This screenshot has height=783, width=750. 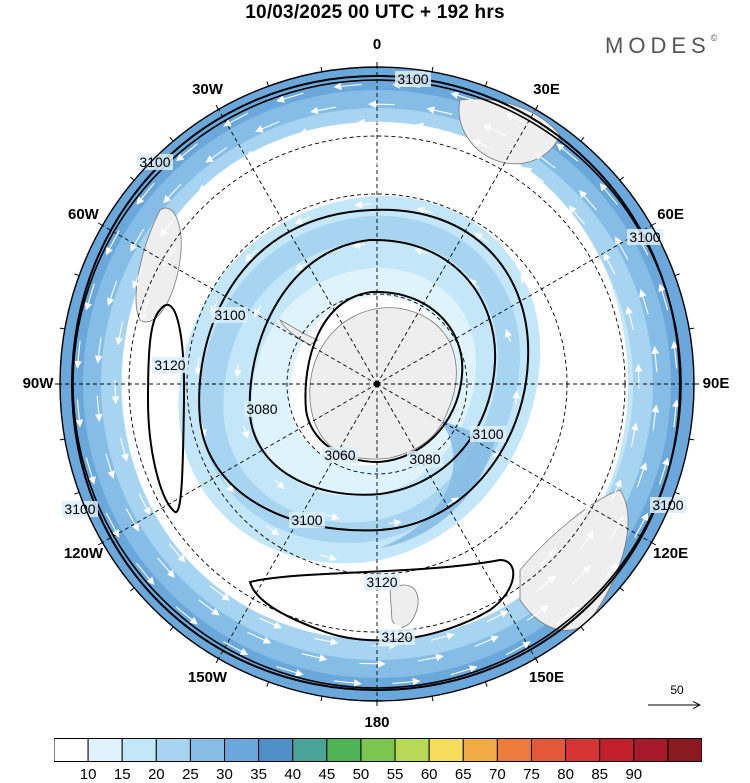 What do you see at coordinates (677, 690) in the screenshot?
I see `reference-vector-value: 50` at bounding box center [677, 690].